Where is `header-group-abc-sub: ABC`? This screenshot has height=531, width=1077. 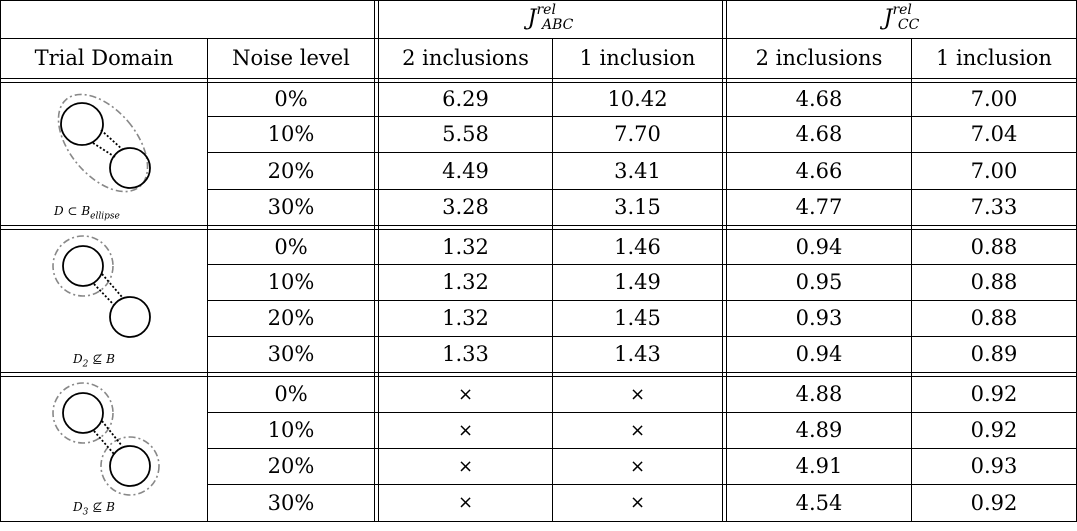
header-group-abc-sub: ABC is located at coordinates (557, 25).